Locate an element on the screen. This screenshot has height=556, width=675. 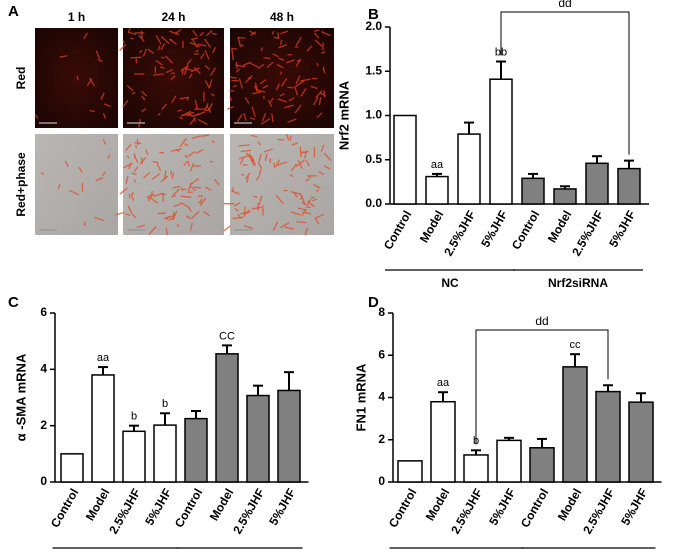
x-tick-label: 2.5%JHF is located at coordinates (466, 511).